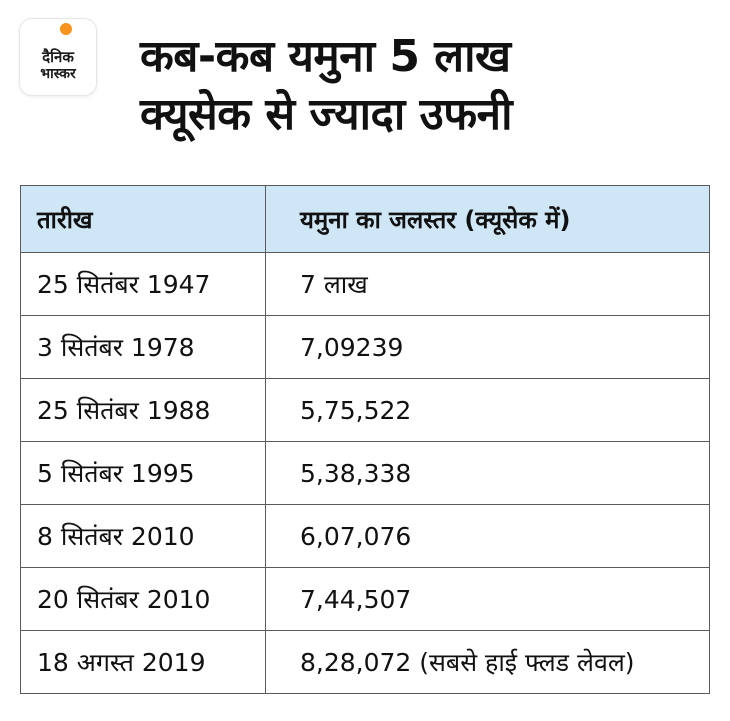 The height and width of the screenshot is (721, 730). I want to click on column-header-date: तारीख, so click(143, 219).